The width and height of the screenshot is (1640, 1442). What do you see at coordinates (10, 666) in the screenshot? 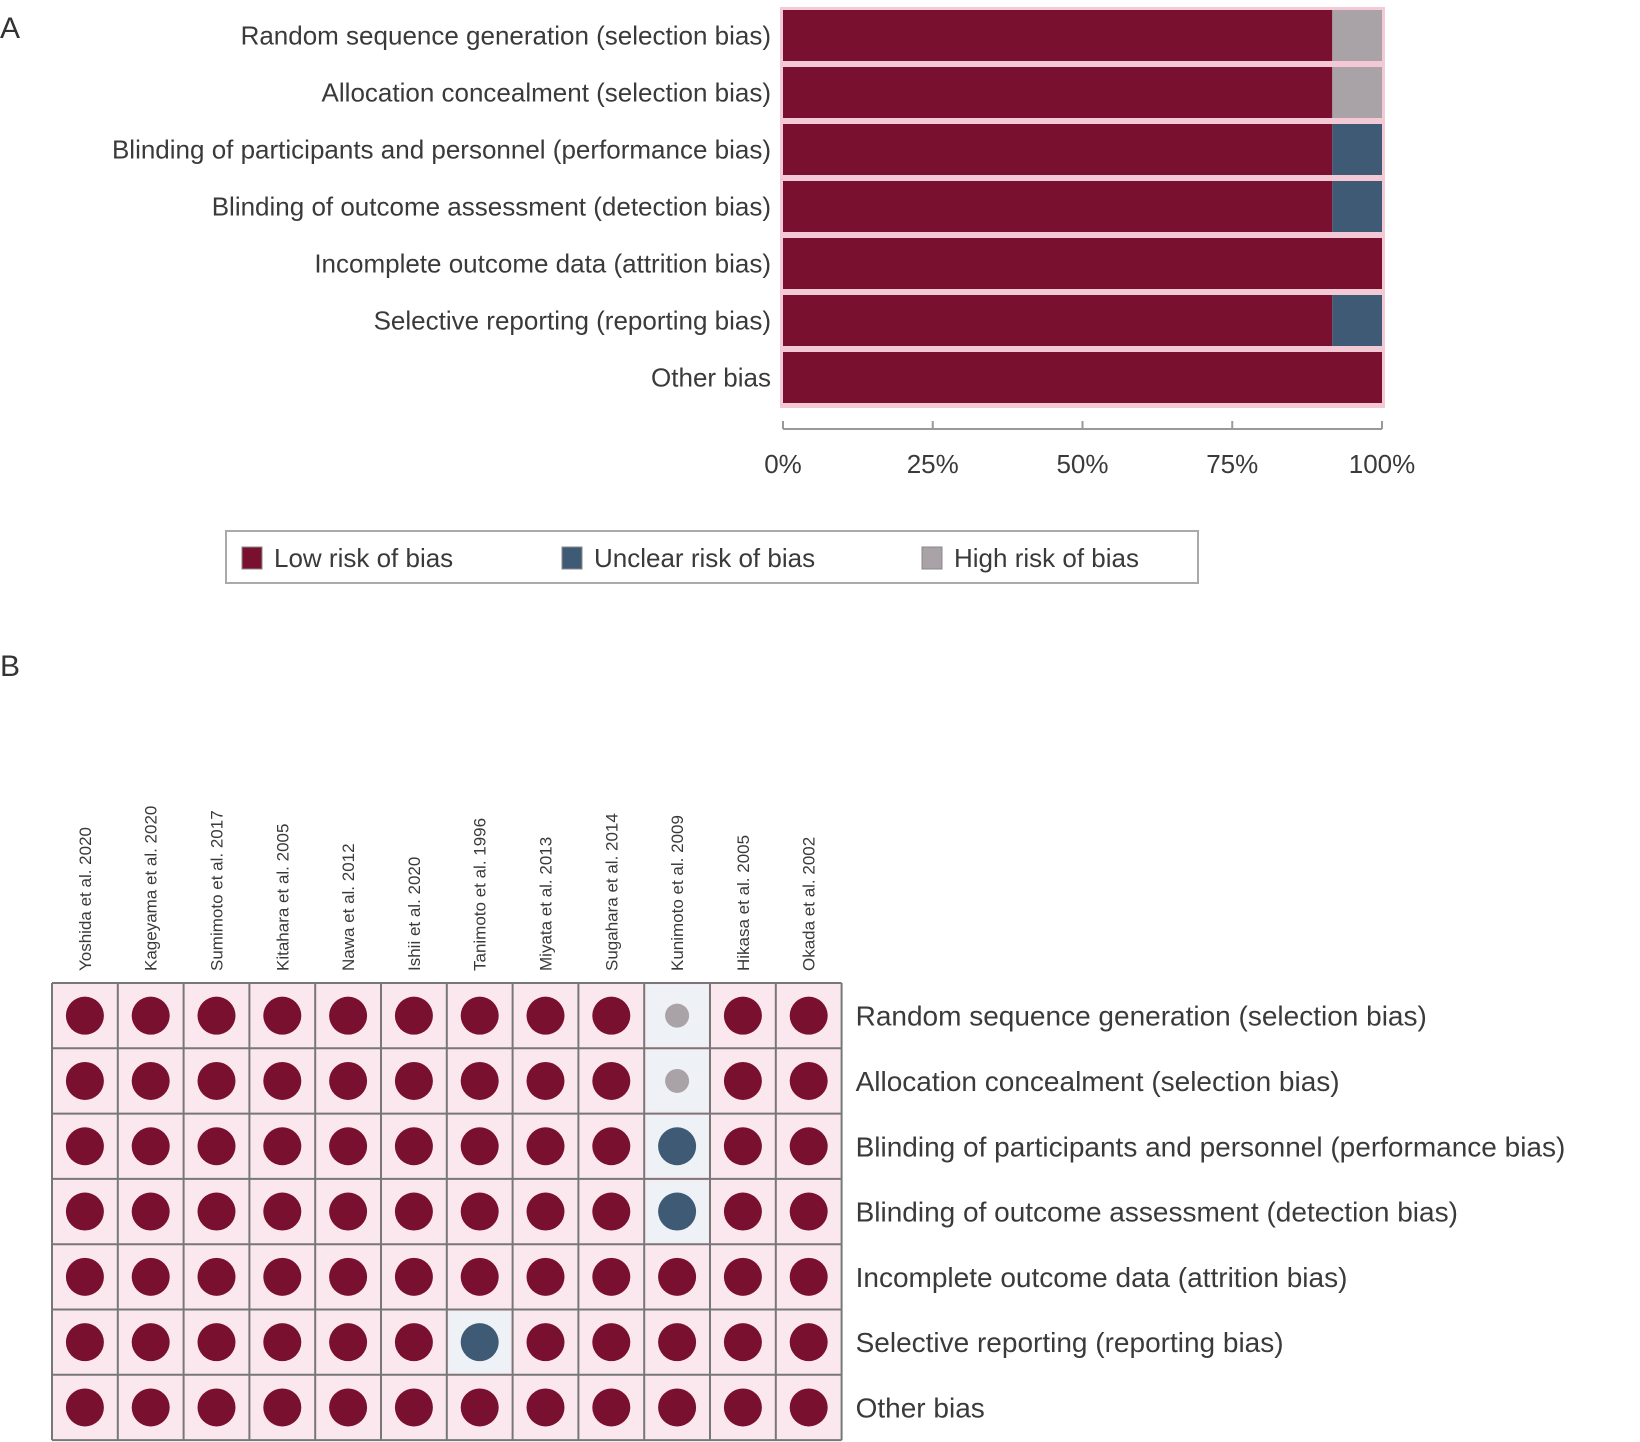
I see `panel-letter-b: B` at bounding box center [10, 666].